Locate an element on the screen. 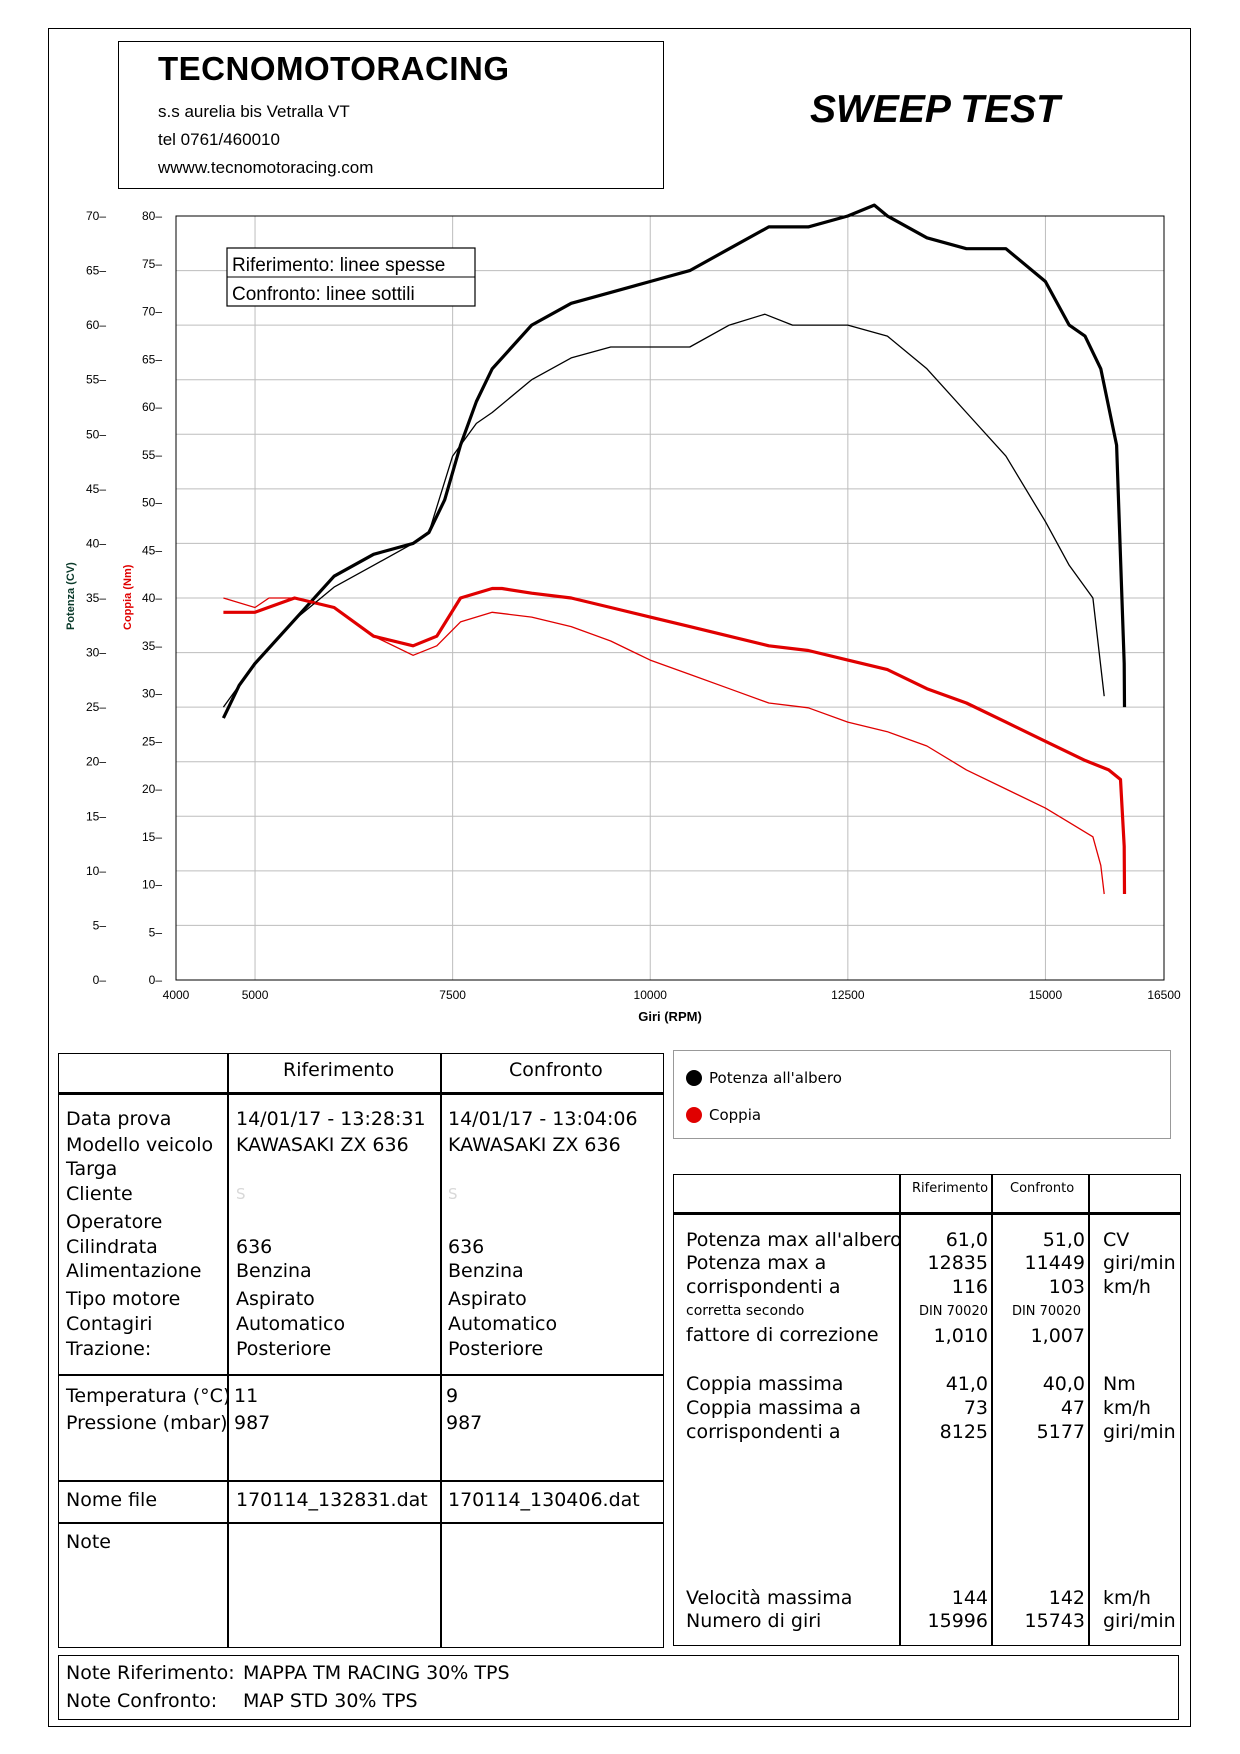 This screenshot has height=1754, width=1240. notes-box is located at coordinates (618, 1687).